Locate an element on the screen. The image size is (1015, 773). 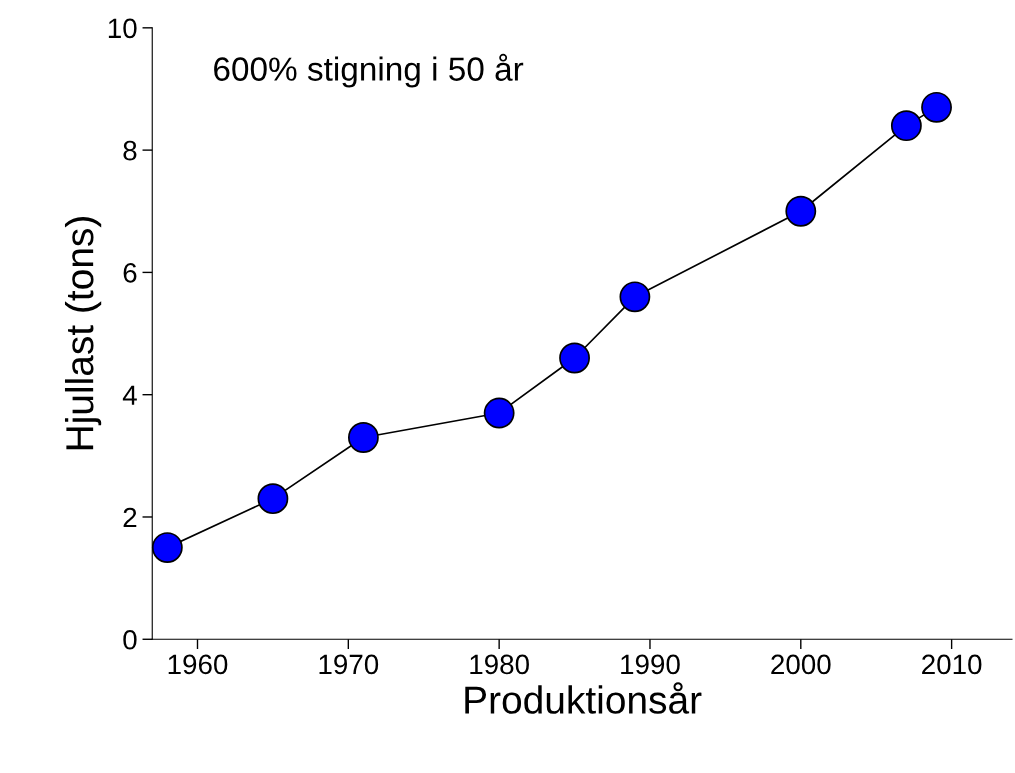
x-tick-label: 1990 is located at coordinates (650, 664).